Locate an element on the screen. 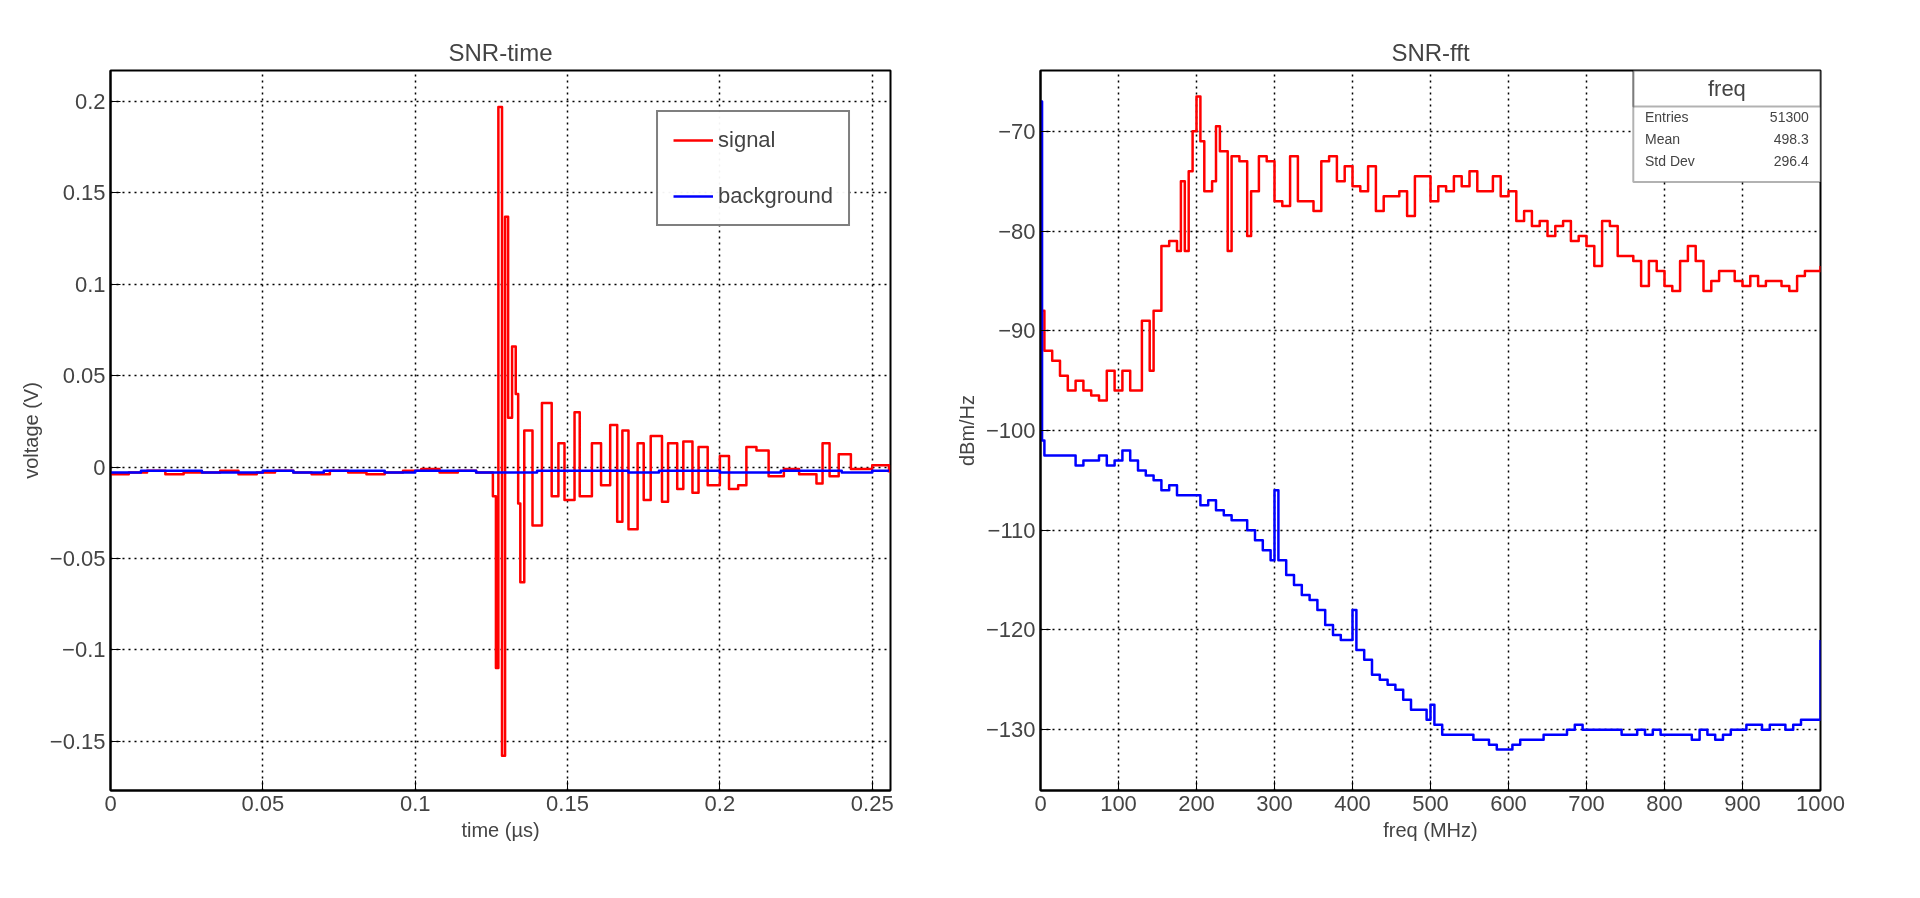 This screenshot has height=898, width=1920. x-tick-label: 600 is located at coordinates (1508, 803).